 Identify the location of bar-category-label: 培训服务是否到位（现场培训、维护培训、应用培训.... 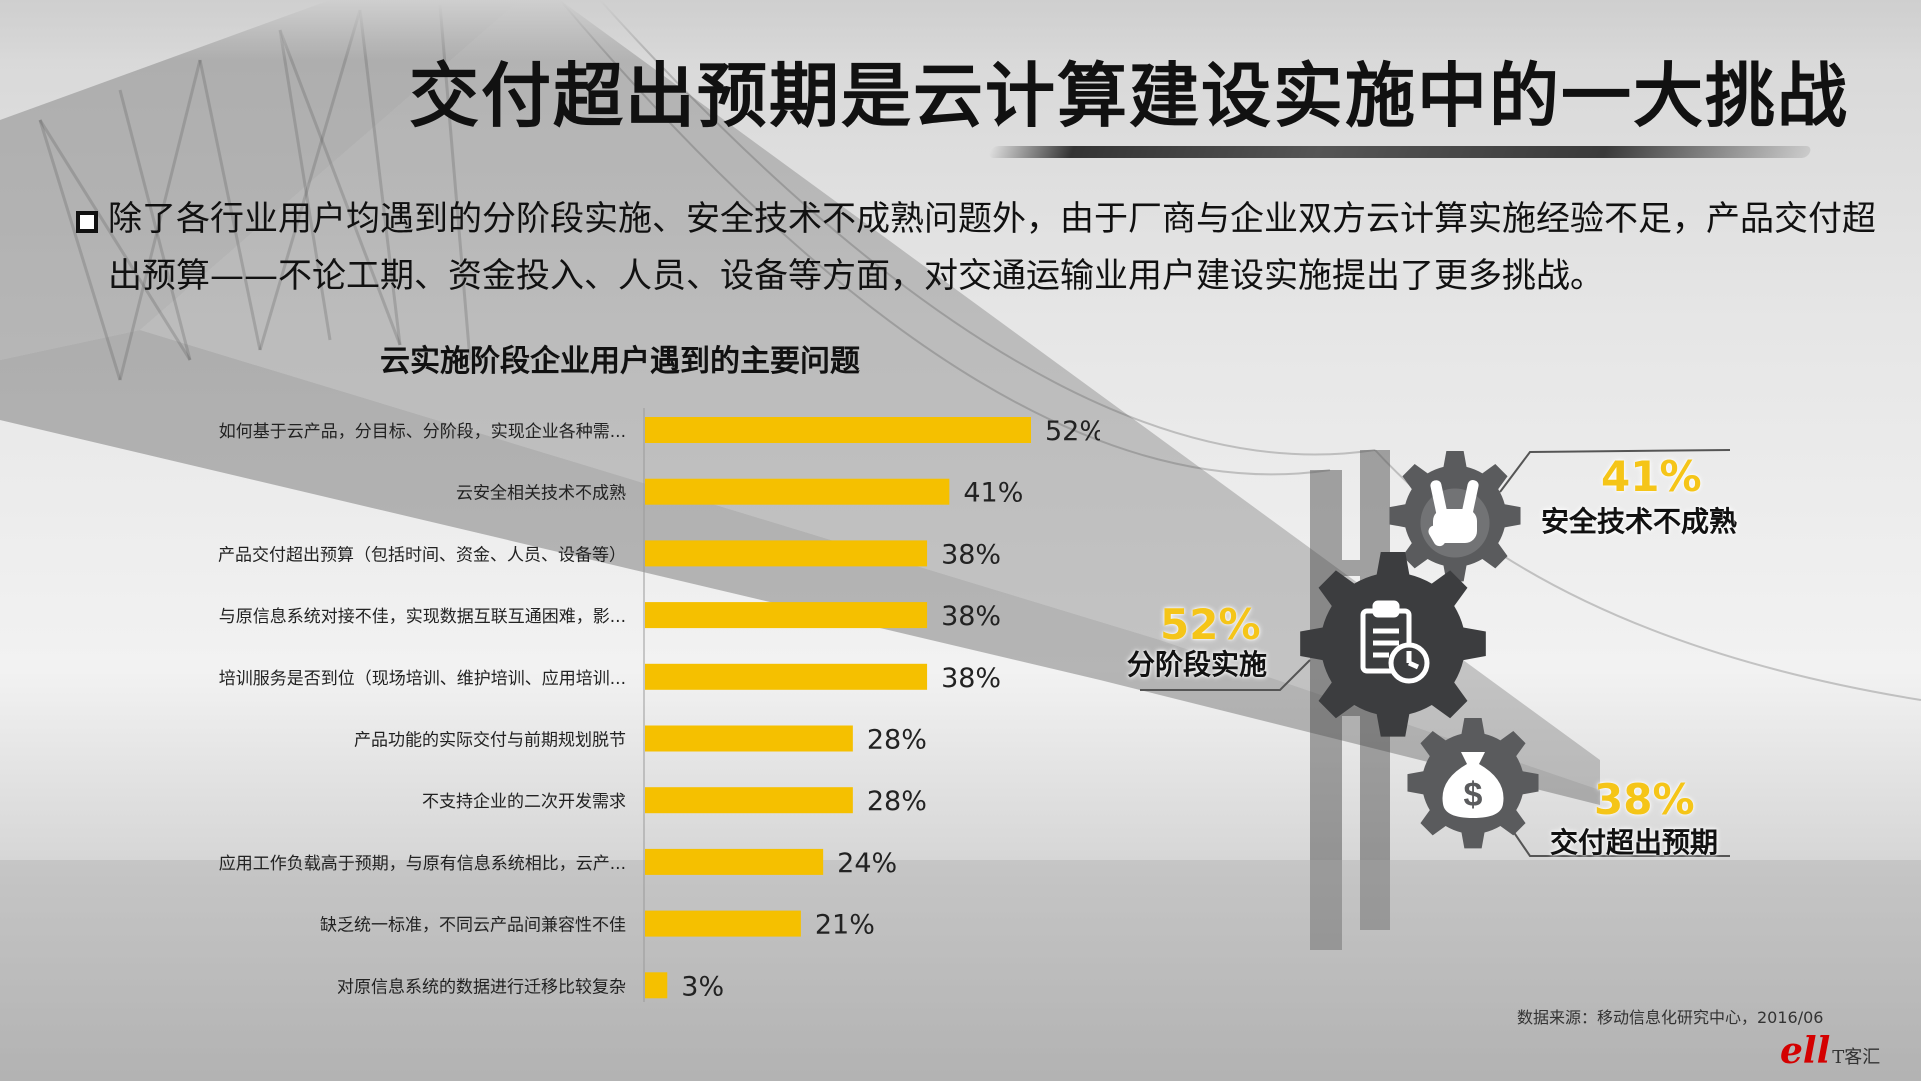
(422, 679).